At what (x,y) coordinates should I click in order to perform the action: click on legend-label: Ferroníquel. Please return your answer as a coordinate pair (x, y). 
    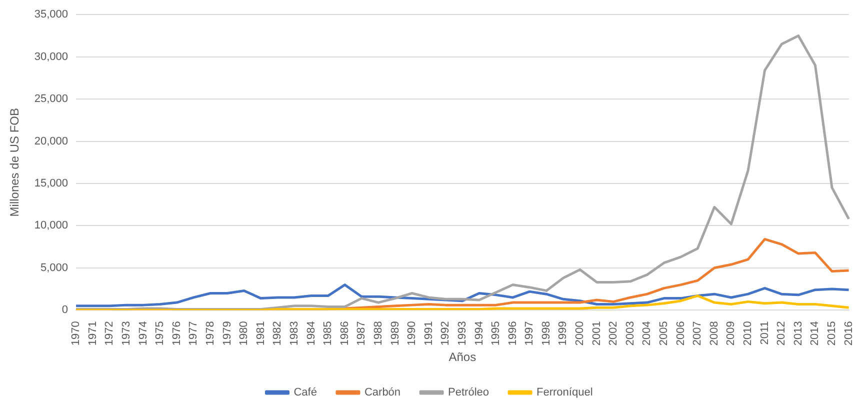
    Looking at the image, I should click on (564, 392).